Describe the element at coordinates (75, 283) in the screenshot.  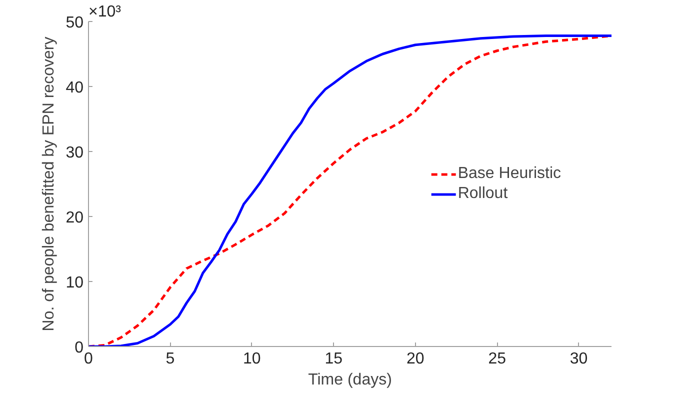
I see `y-tick-label: 10` at that location.